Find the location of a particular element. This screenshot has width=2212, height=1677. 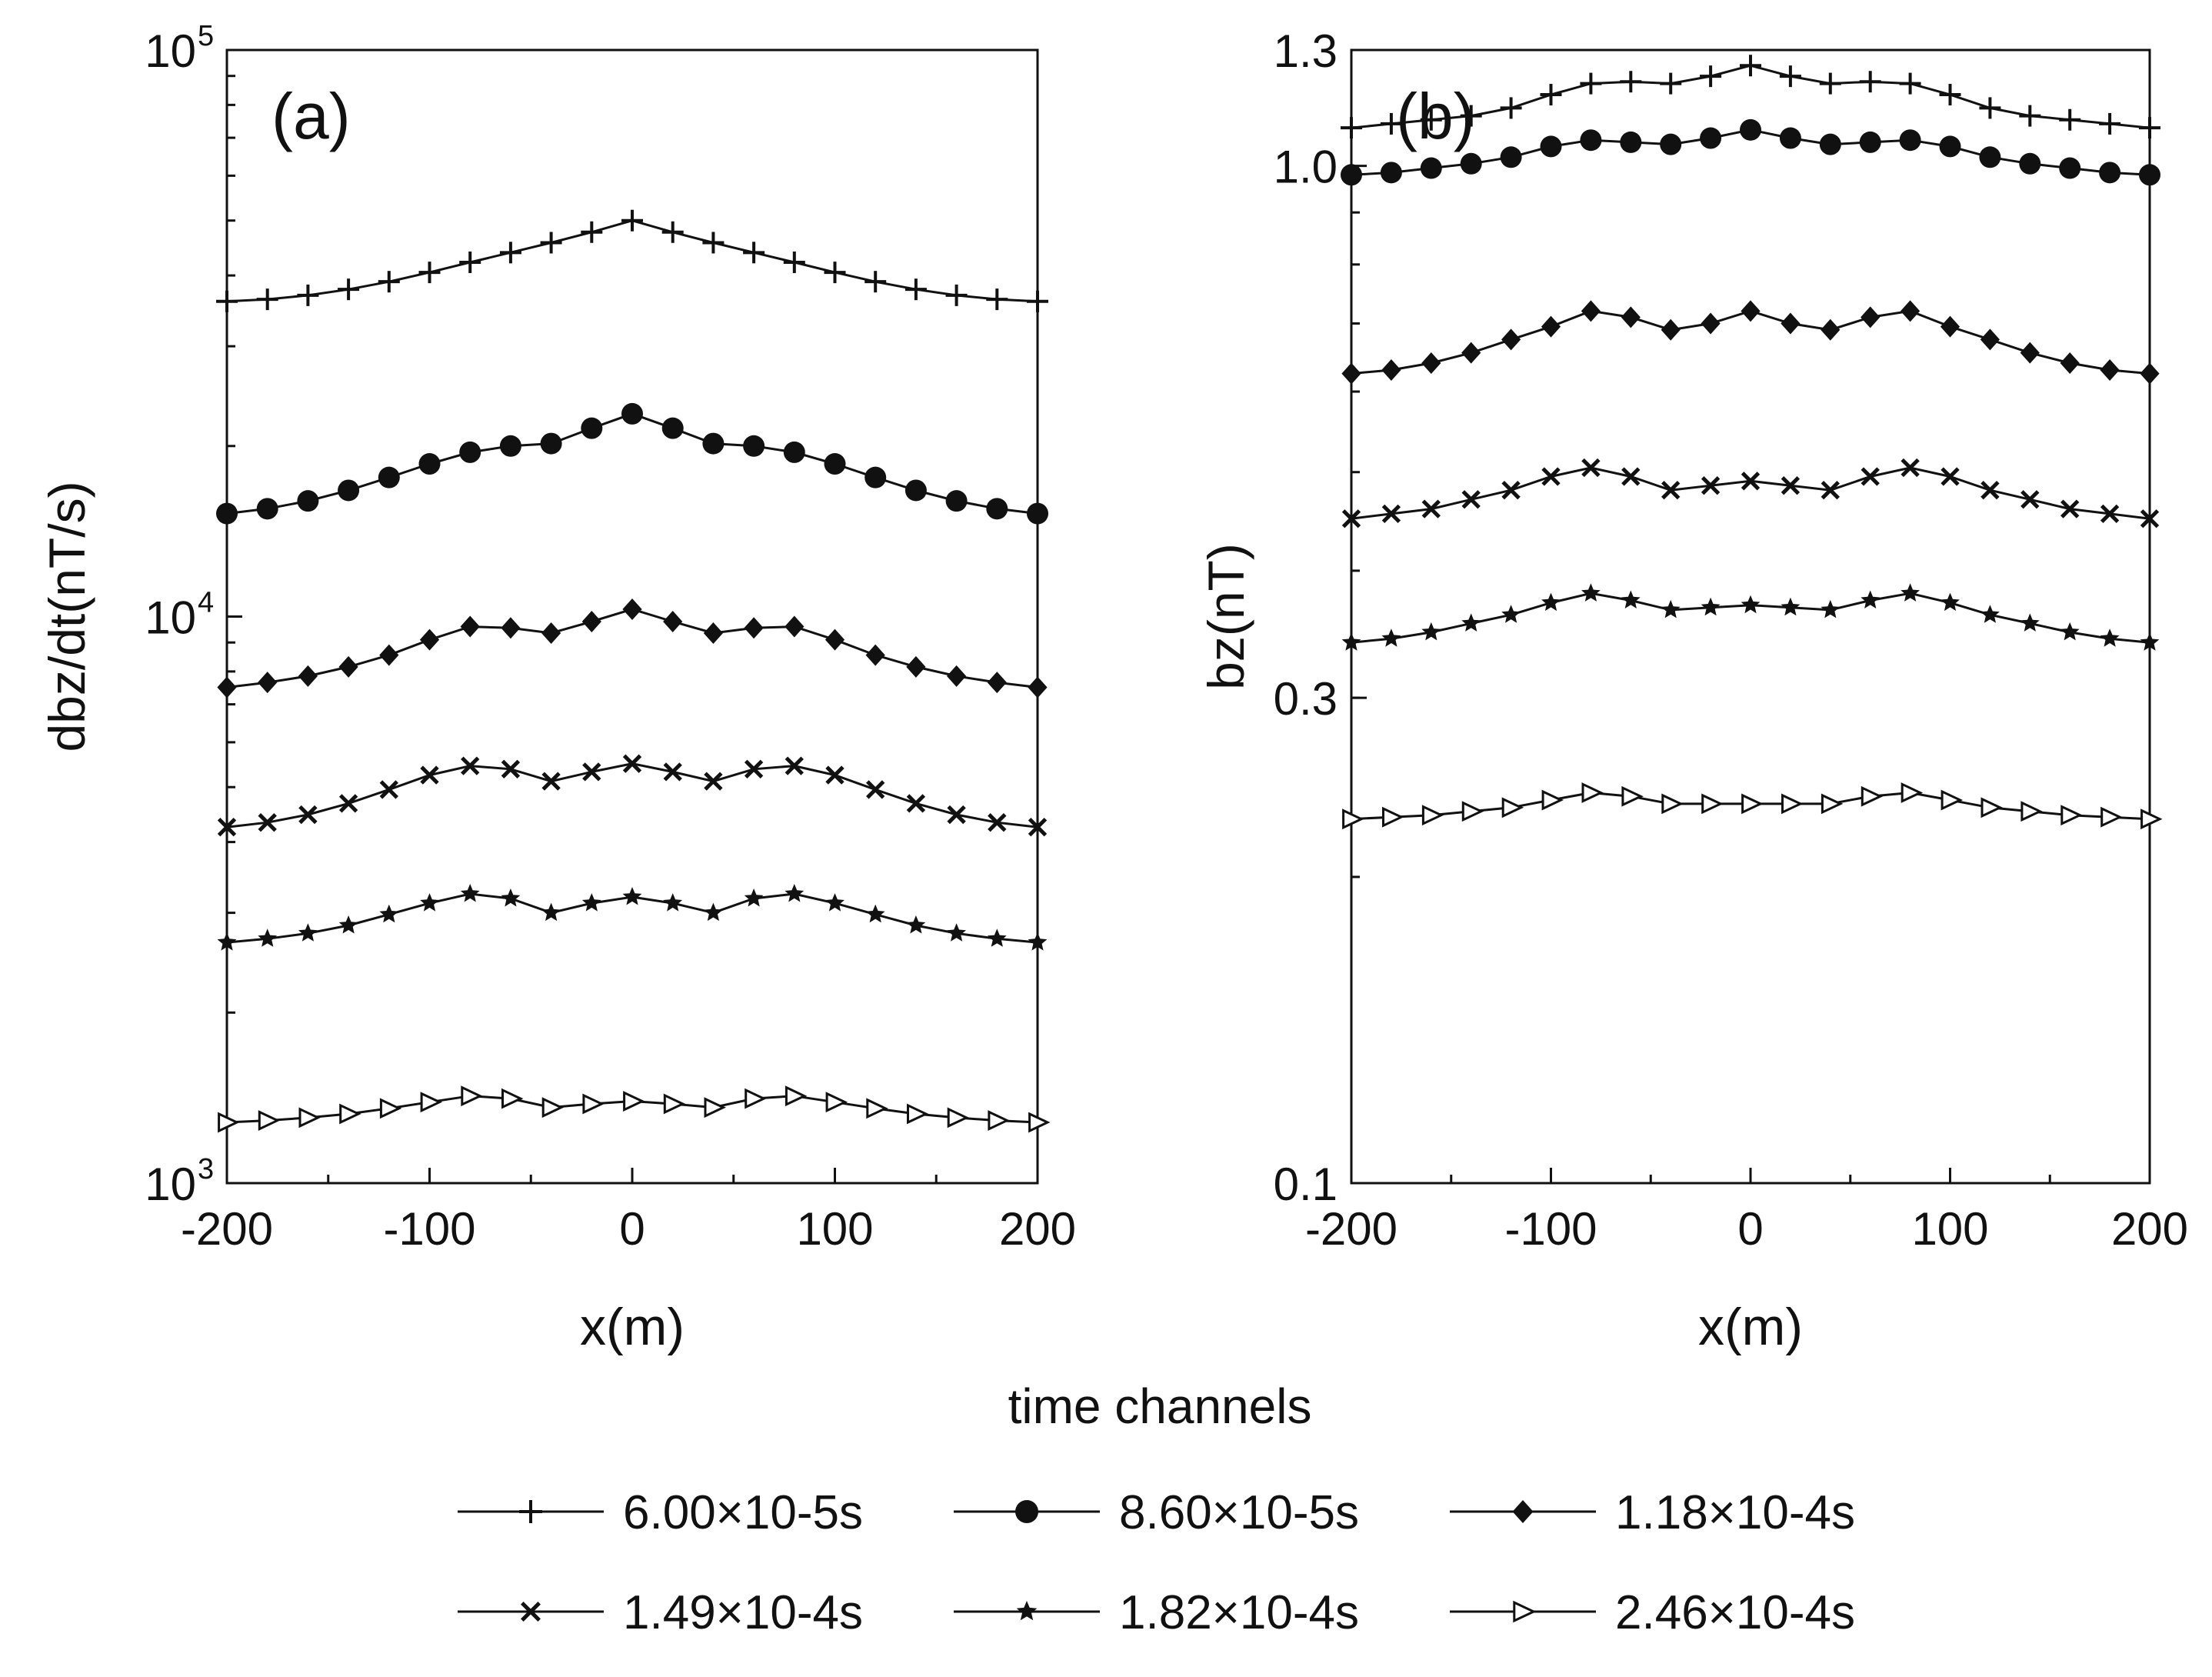

series-line is located at coordinates (1751, 493).